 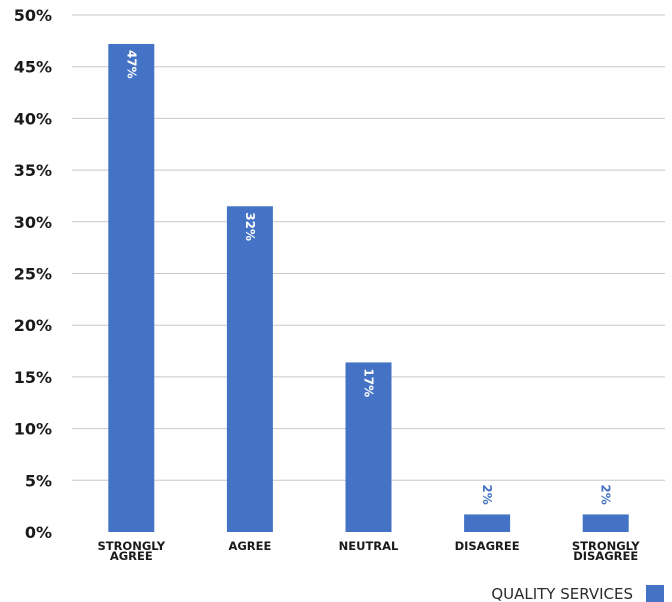 I want to click on legend-label: QUALITY SERVICES, so click(x=562, y=593).